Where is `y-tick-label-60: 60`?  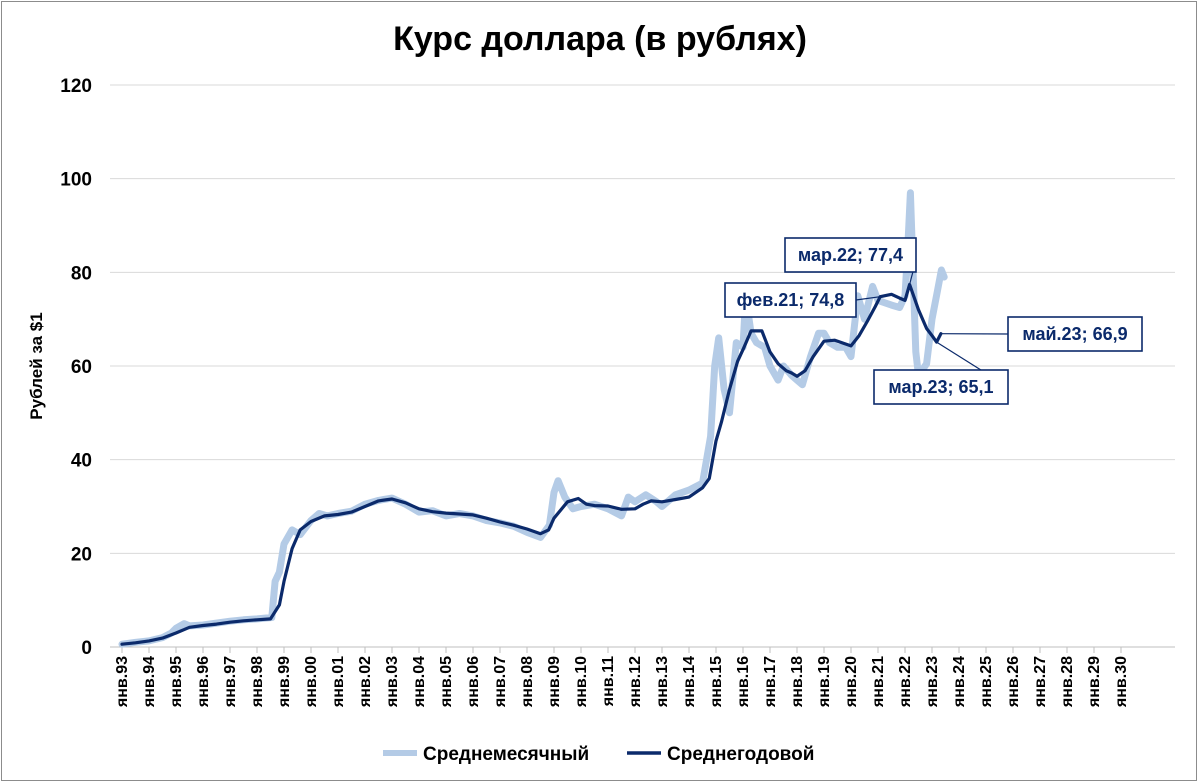 y-tick-label-60: 60 is located at coordinates (81, 367).